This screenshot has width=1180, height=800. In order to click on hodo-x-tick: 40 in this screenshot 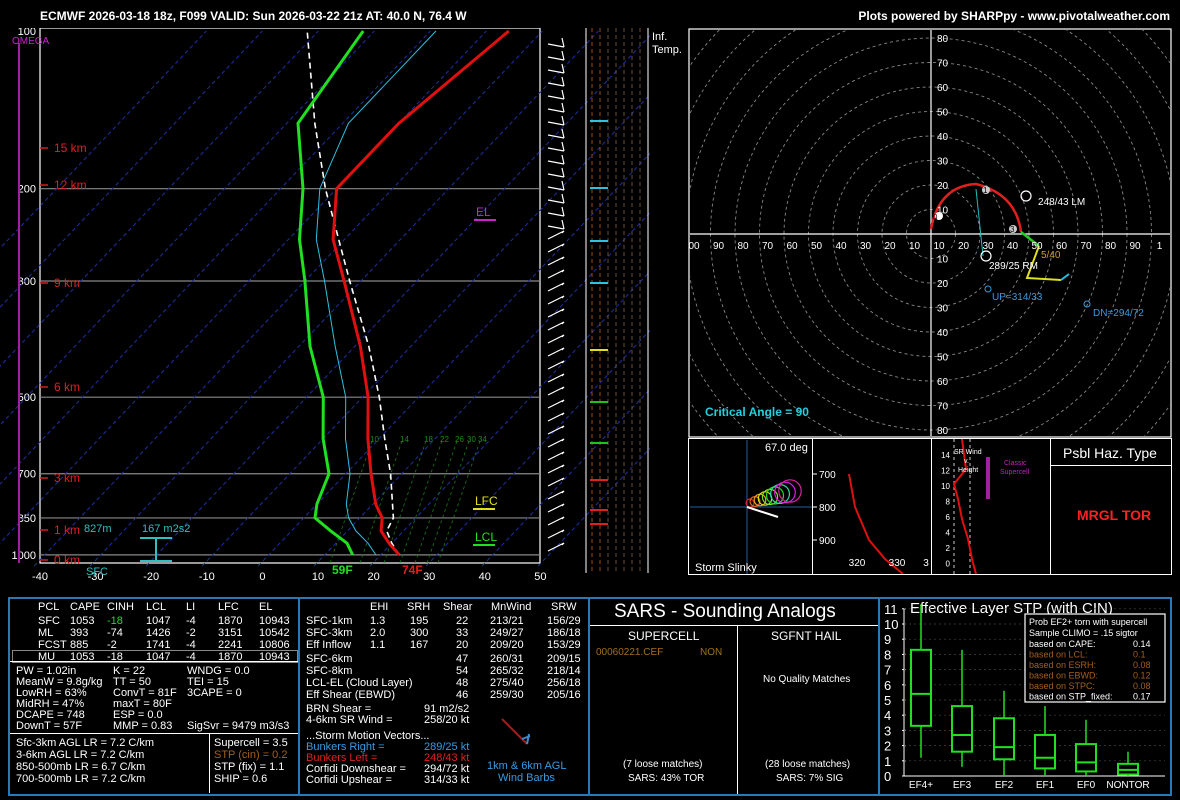, I will do `click(1013, 246)`.